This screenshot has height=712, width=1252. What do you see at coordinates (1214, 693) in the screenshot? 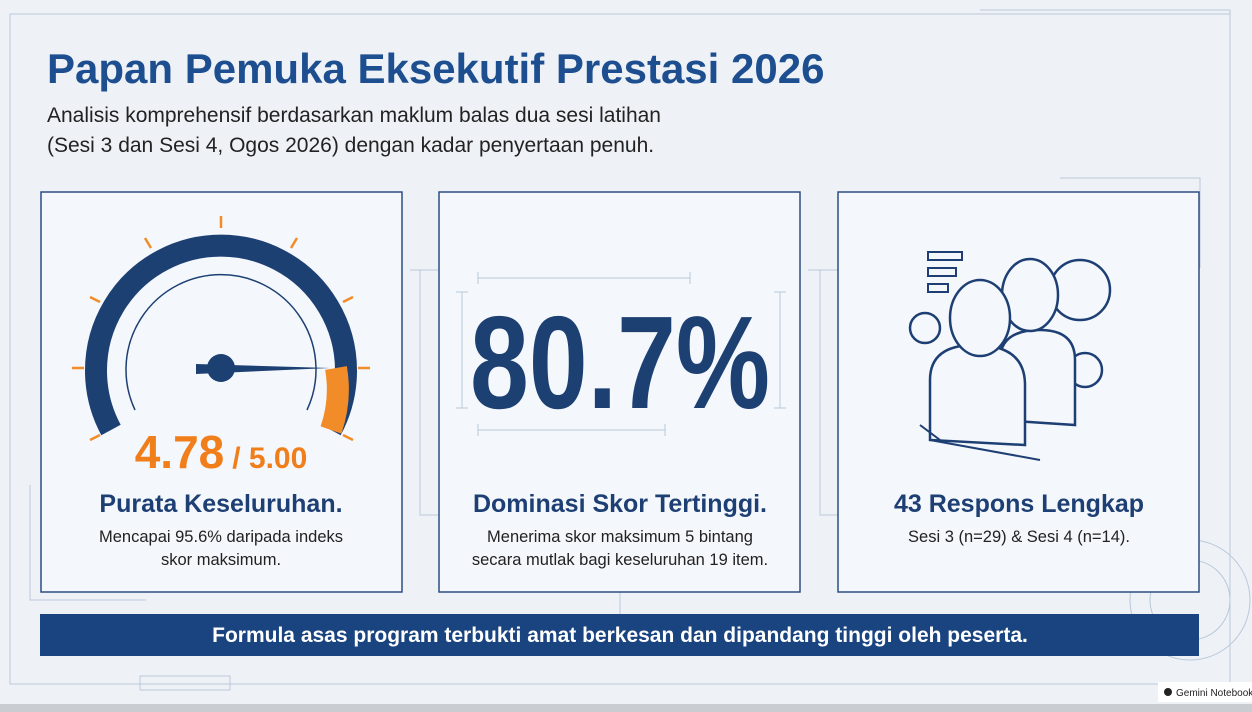
I see `watermark: Gemini Notebook` at bounding box center [1214, 693].